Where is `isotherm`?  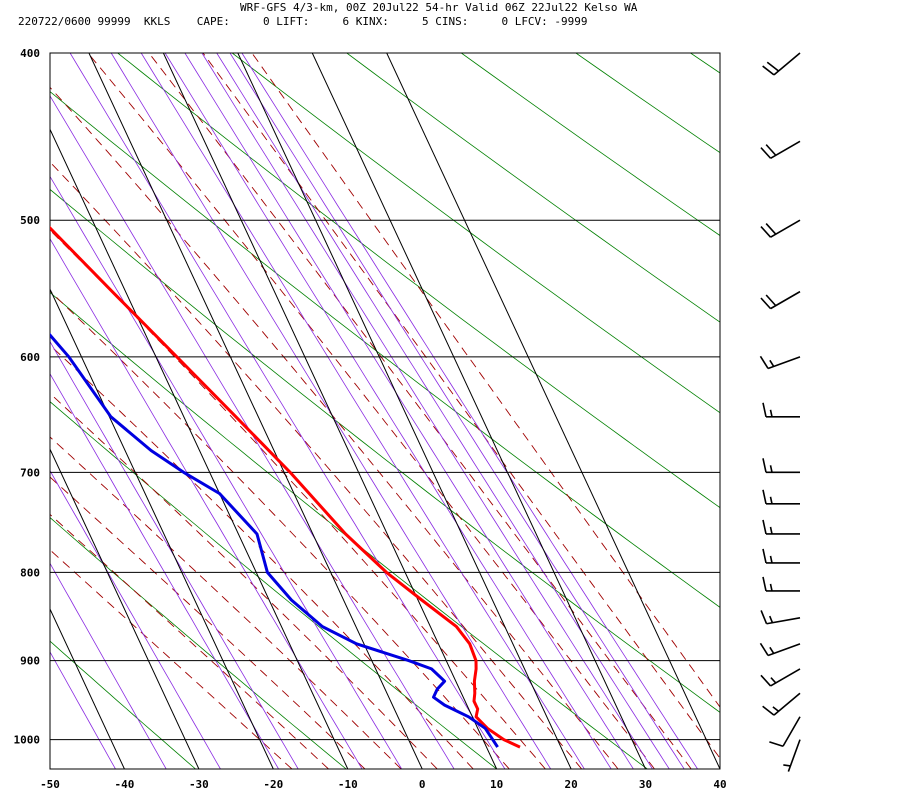
isotherm is located at coordinates (87, 688).